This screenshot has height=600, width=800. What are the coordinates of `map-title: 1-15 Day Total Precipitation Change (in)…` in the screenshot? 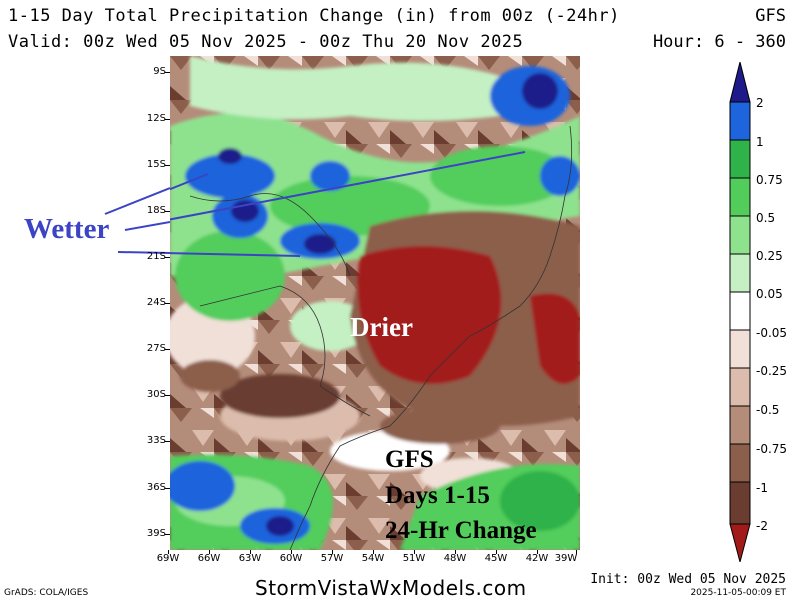 It's located at (314, 16).